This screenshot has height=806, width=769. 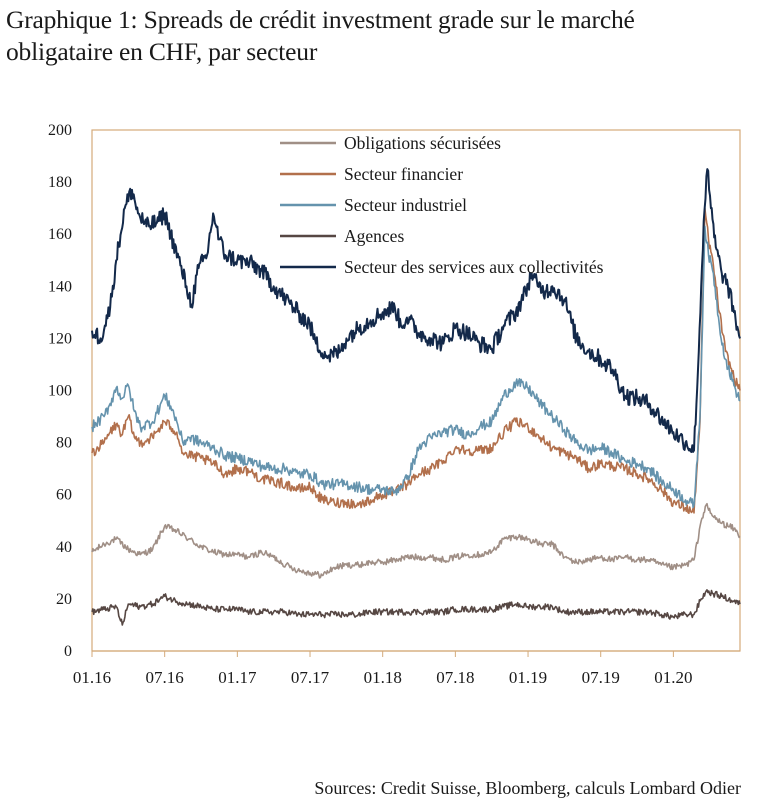 What do you see at coordinates (455, 677) in the screenshot?
I see `x-tick-label: 07.18` at bounding box center [455, 677].